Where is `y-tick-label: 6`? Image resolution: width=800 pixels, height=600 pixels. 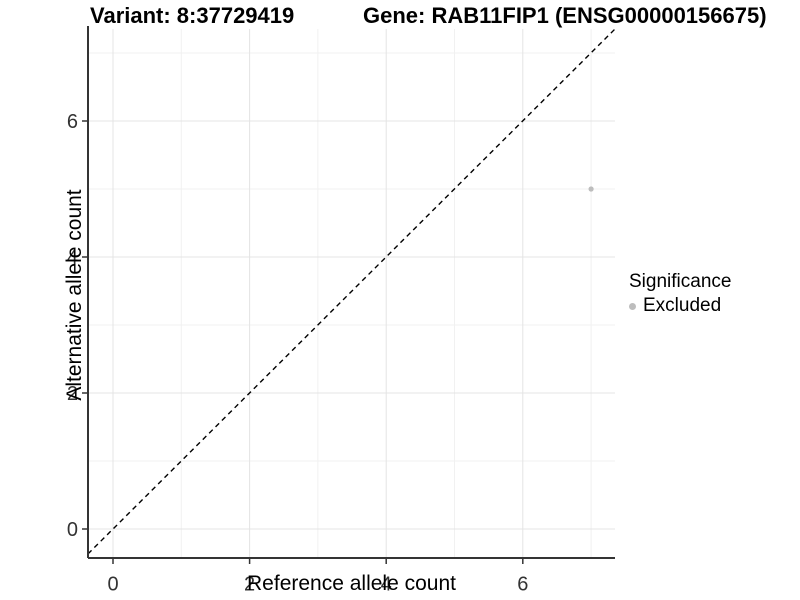
y-tick-label: 6 is located at coordinates (72, 122).